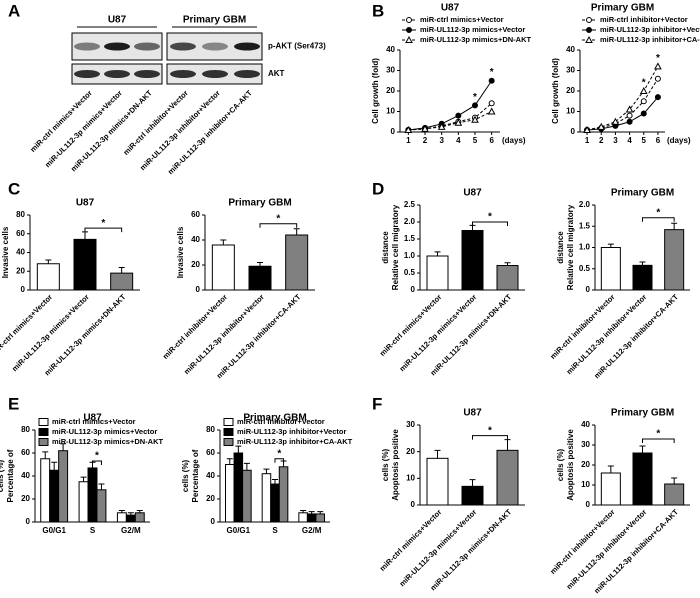 The height and width of the screenshot is (598, 700). What do you see at coordinates (629, 140) in the screenshot?
I see `x-tick-label: 4` at bounding box center [629, 140].